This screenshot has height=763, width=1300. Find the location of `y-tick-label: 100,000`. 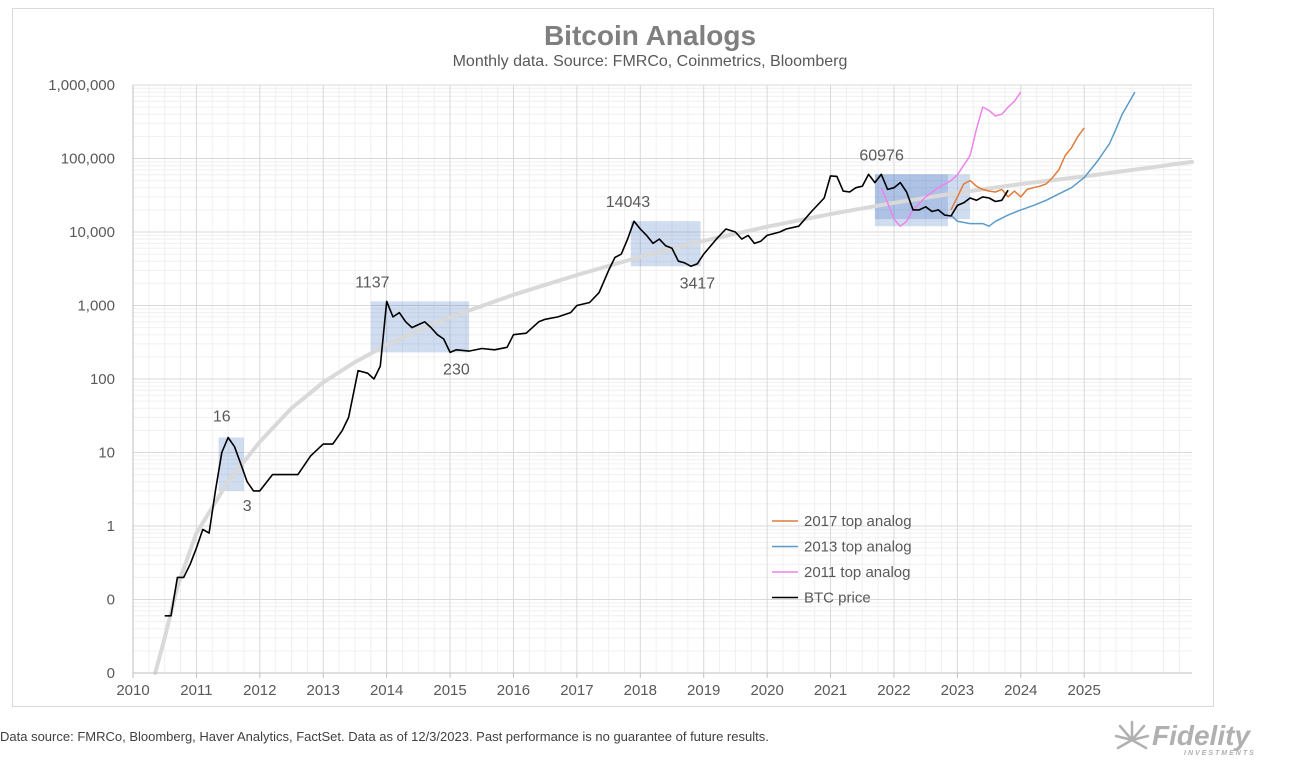

y-tick-label: 100,000 is located at coordinates (88, 159).